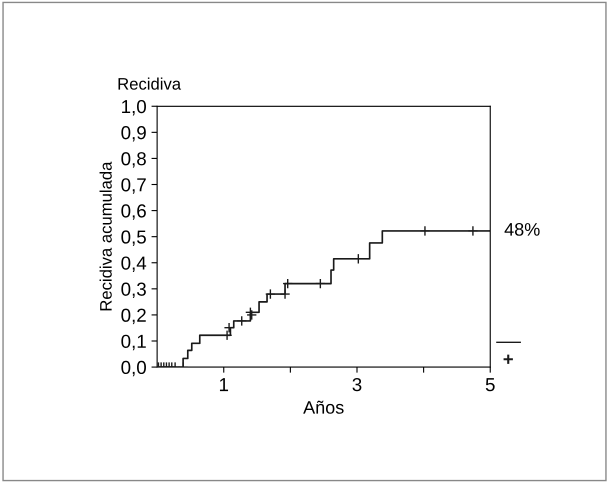  What do you see at coordinates (522, 229) in the screenshot?
I see `annotation: 48%` at bounding box center [522, 229].